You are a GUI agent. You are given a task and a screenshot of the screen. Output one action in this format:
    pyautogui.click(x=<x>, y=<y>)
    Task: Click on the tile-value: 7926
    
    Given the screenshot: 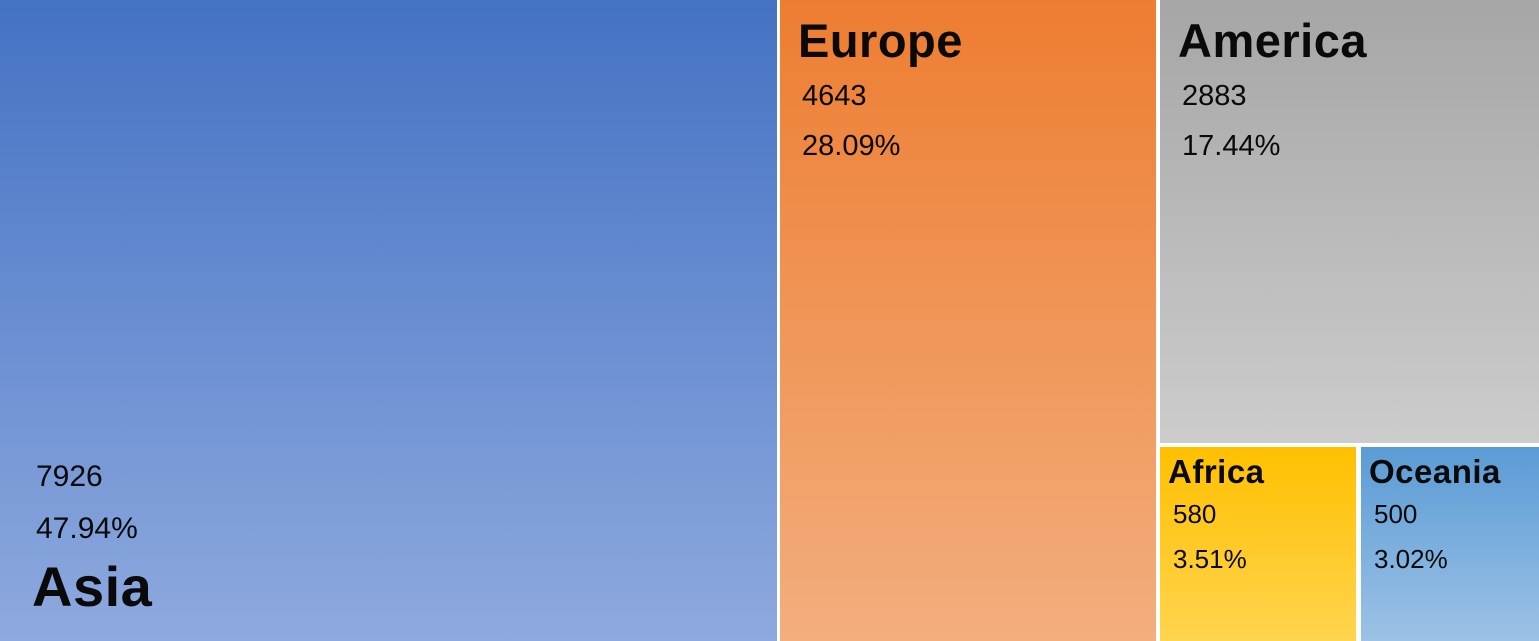 What is the action you would take?
    pyautogui.click(x=69, y=477)
    